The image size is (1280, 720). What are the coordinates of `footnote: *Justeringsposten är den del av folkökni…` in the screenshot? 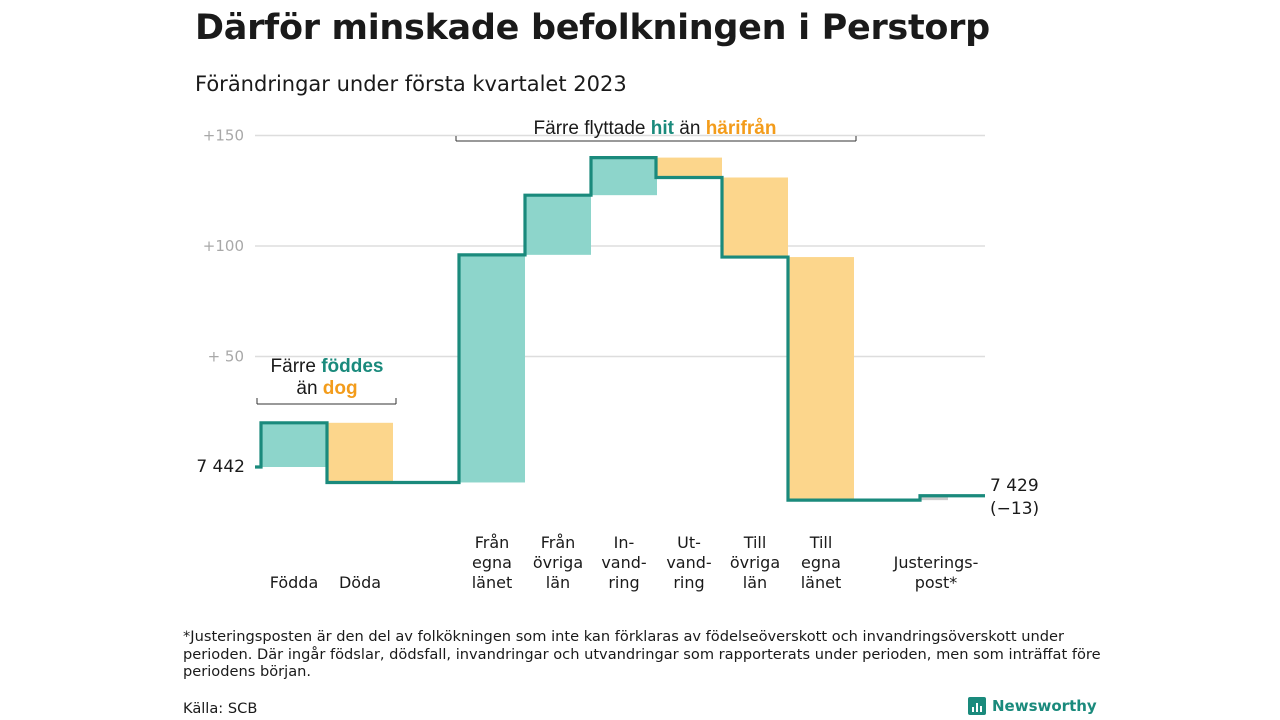 It's located at (642, 654).